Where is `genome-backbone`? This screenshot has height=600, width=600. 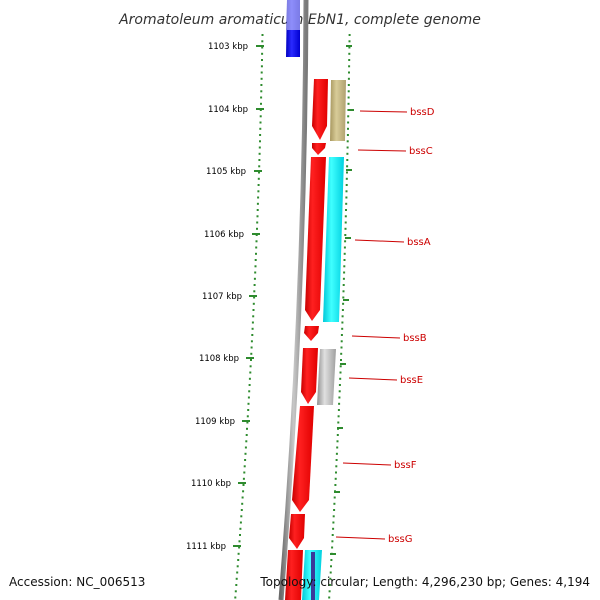 genome-backbone is located at coordinates (293, 300).